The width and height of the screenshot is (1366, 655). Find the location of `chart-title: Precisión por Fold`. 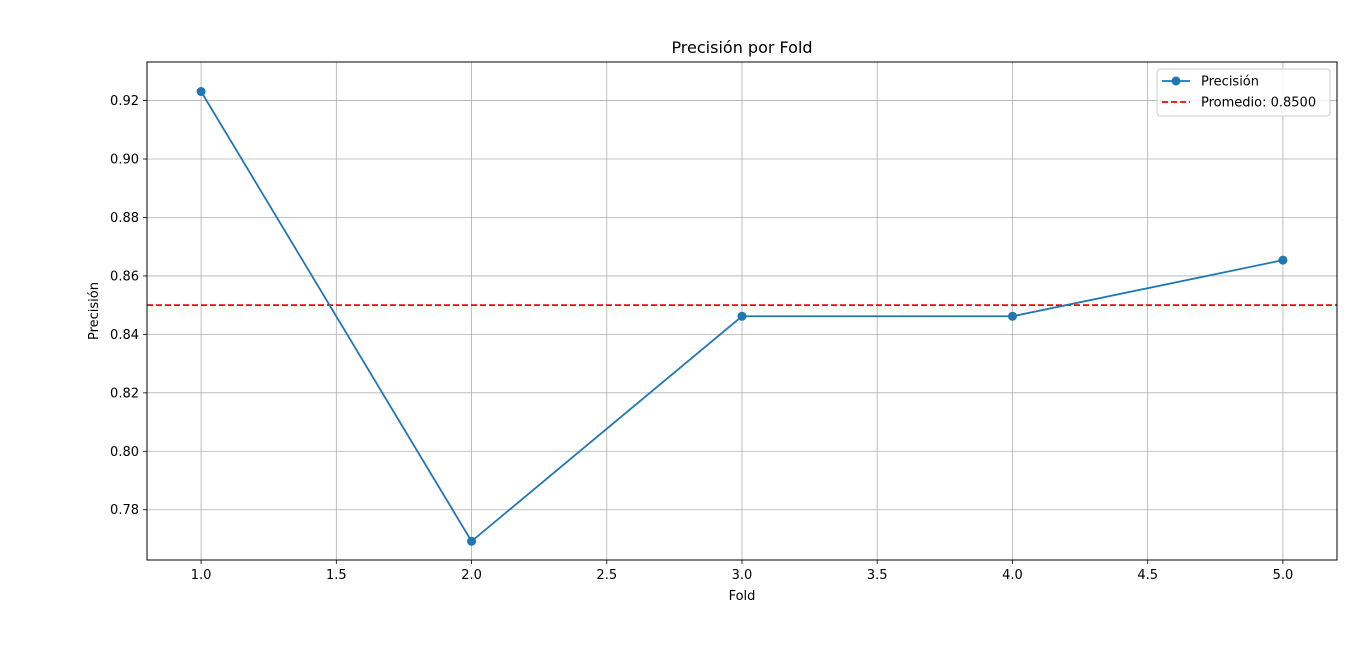

chart-title: Precisión por Fold is located at coordinates (741, 47).